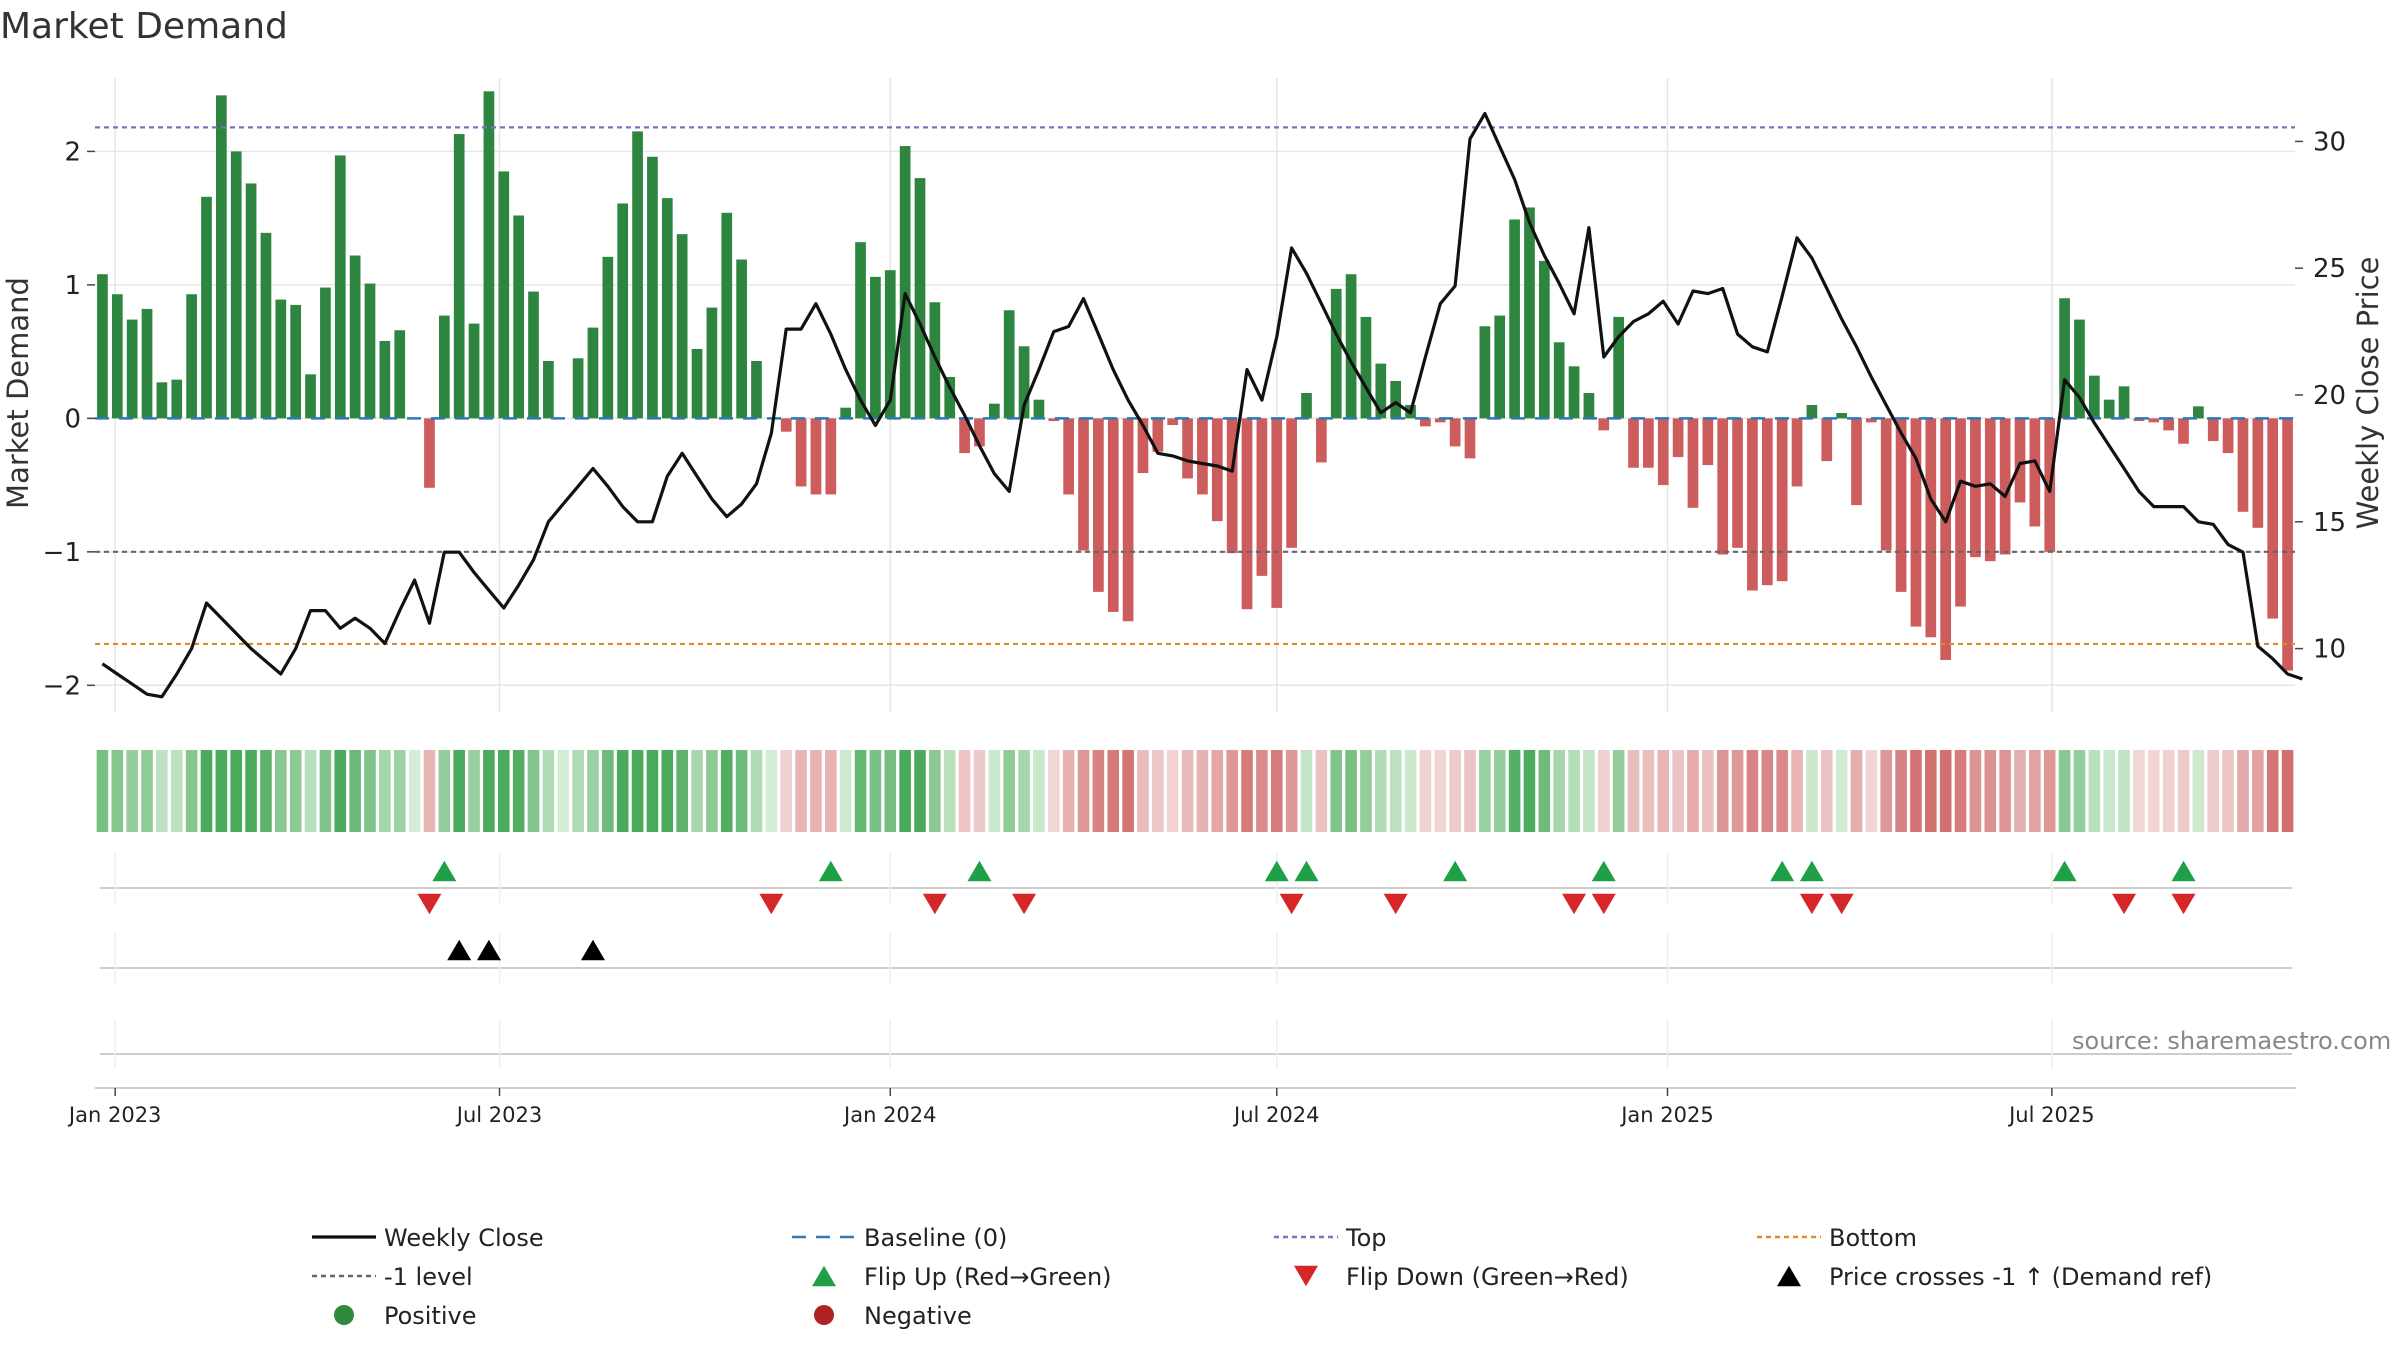 The height and width of the screenshot is (1350, 2400). Describe the element at coordinates (1306, 1276) in the screenshot. I see `legend-swatch-triangle-down` at that location.